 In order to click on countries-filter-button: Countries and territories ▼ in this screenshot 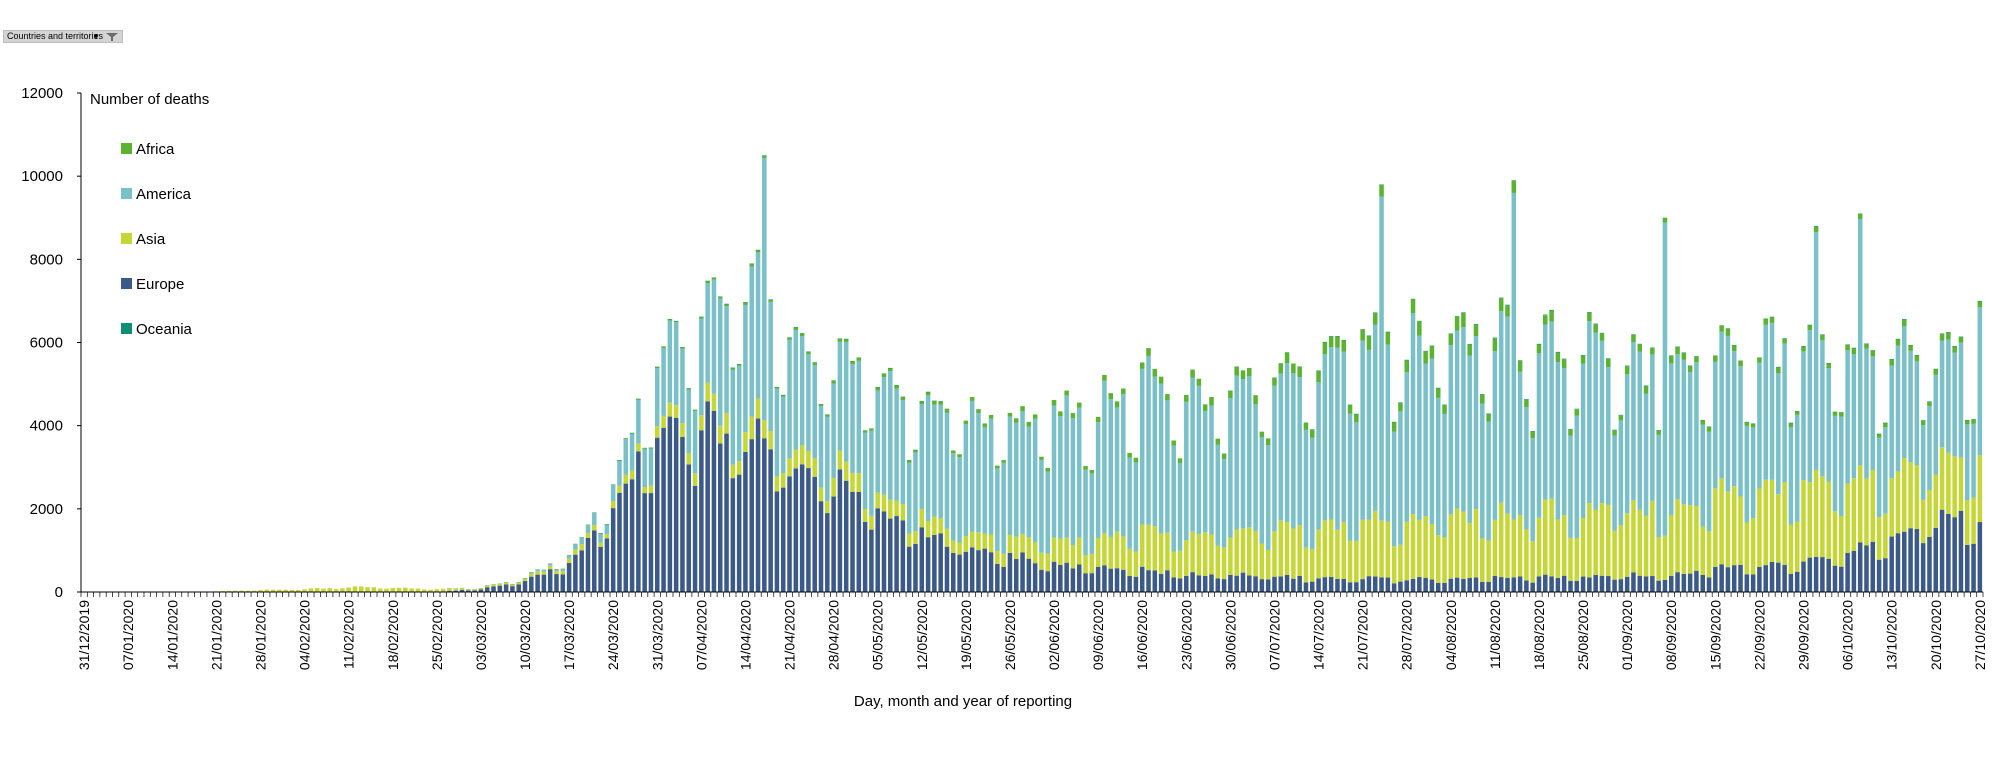, I will do `click(63, 36)`.